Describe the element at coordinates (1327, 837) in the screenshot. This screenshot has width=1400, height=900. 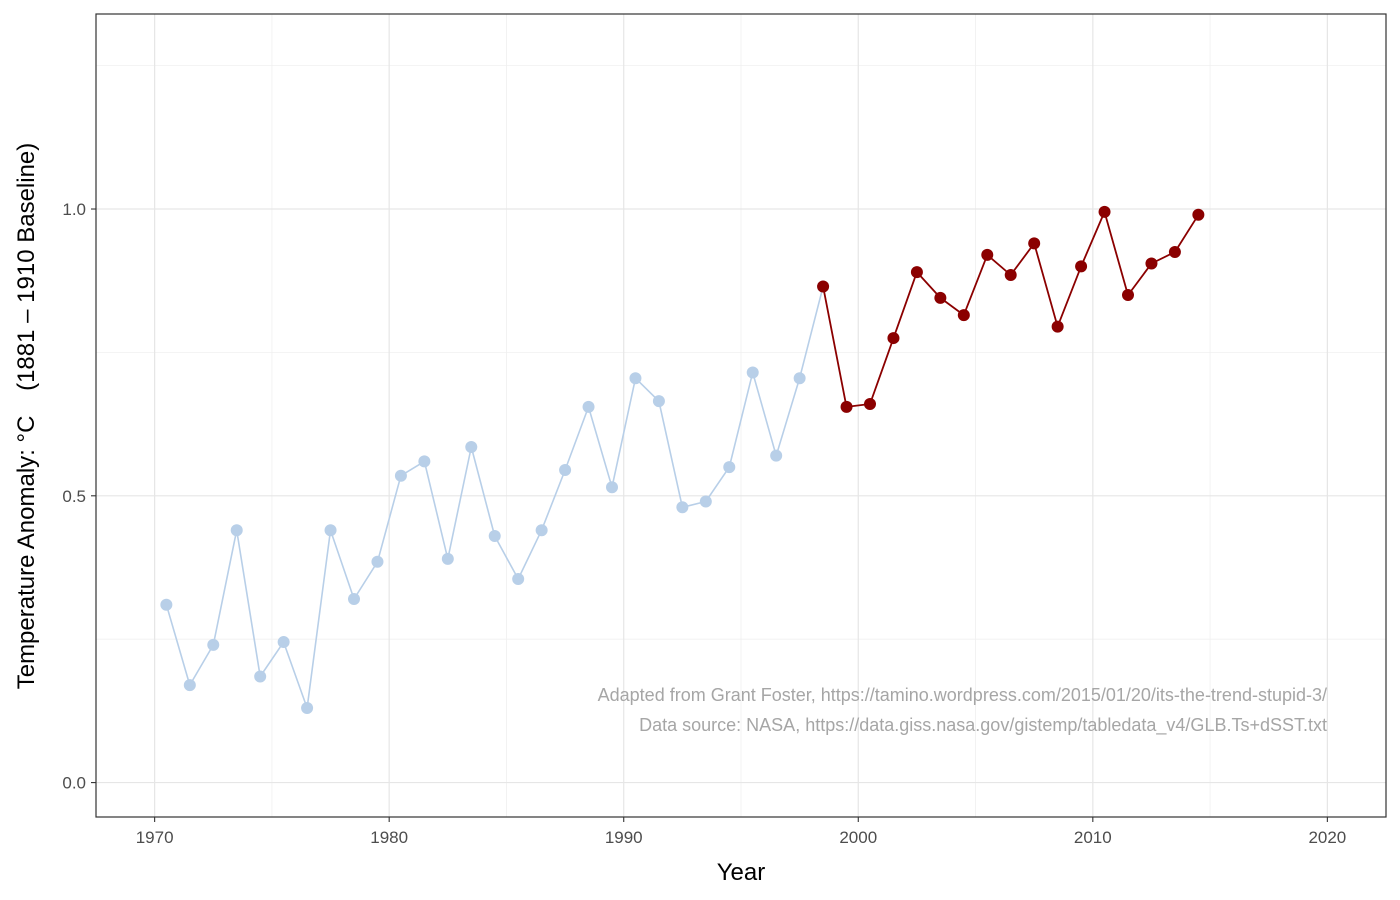
I see `x-tick-label: 2020` at that location.